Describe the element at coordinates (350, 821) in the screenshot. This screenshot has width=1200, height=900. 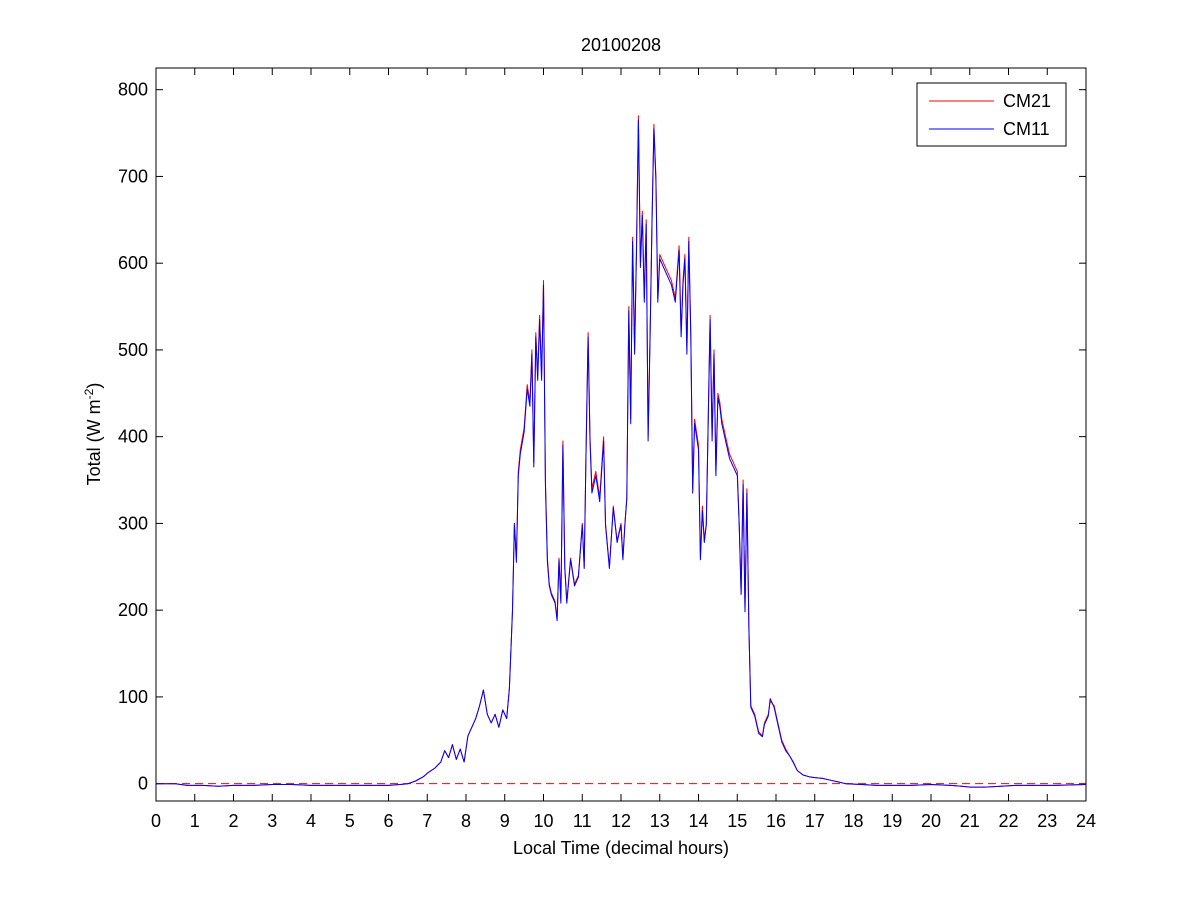
I see `x-tick-label: 5` at that location.